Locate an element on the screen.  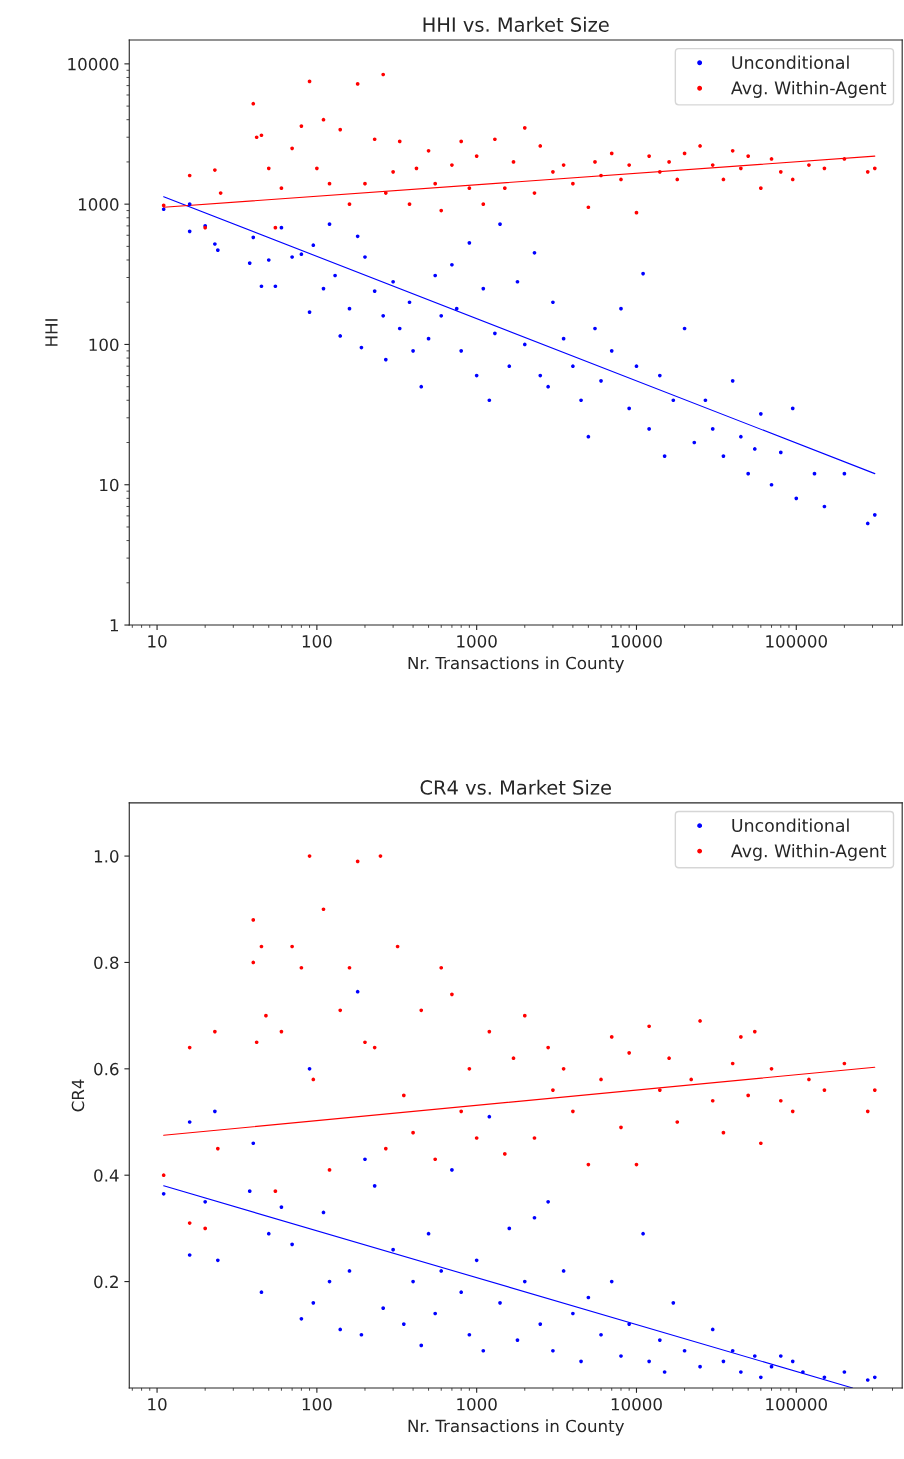
y-tick-label: 10 is located at coordinates (109, 485).